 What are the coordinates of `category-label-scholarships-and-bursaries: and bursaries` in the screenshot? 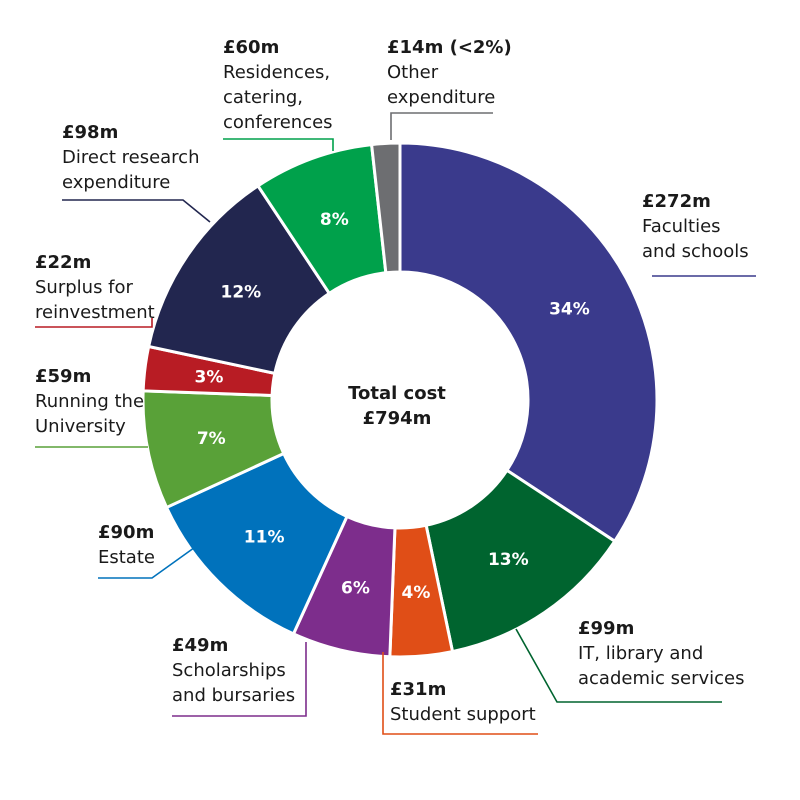 It's located at (233, 695).